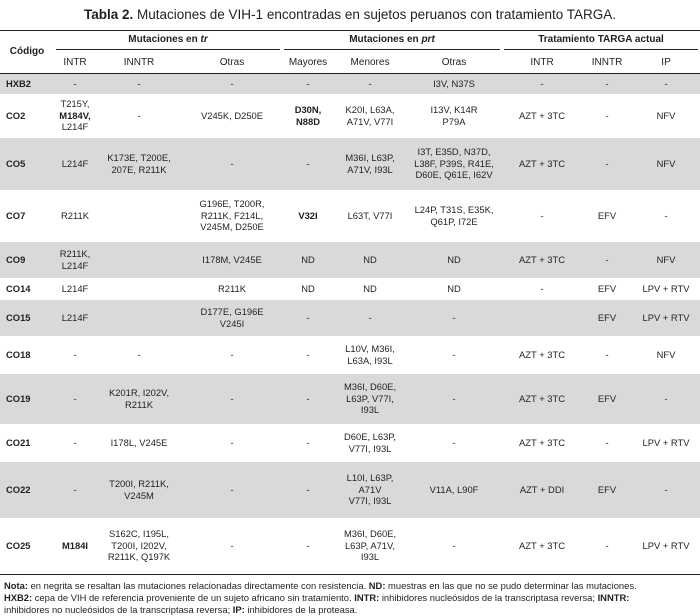  I want to click on cell-intr: L214F, so click(75, 317).